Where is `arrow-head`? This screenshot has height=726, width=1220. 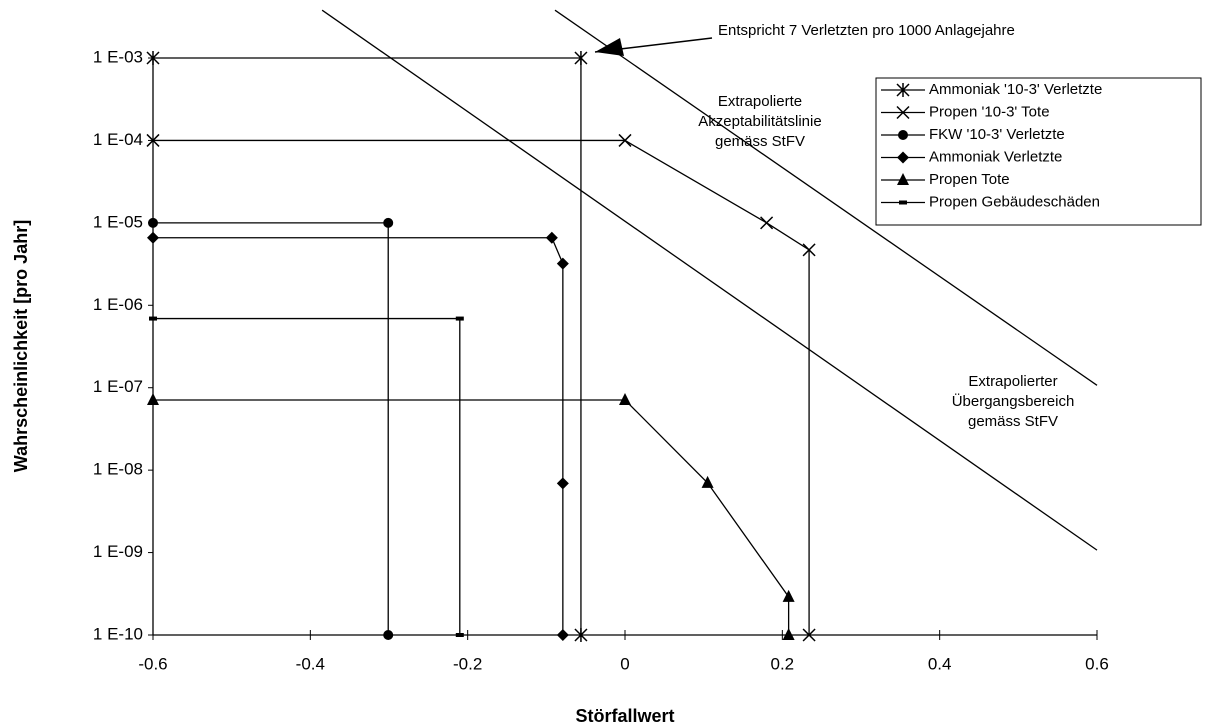 arrow-head is located at coordinates (609, 47).